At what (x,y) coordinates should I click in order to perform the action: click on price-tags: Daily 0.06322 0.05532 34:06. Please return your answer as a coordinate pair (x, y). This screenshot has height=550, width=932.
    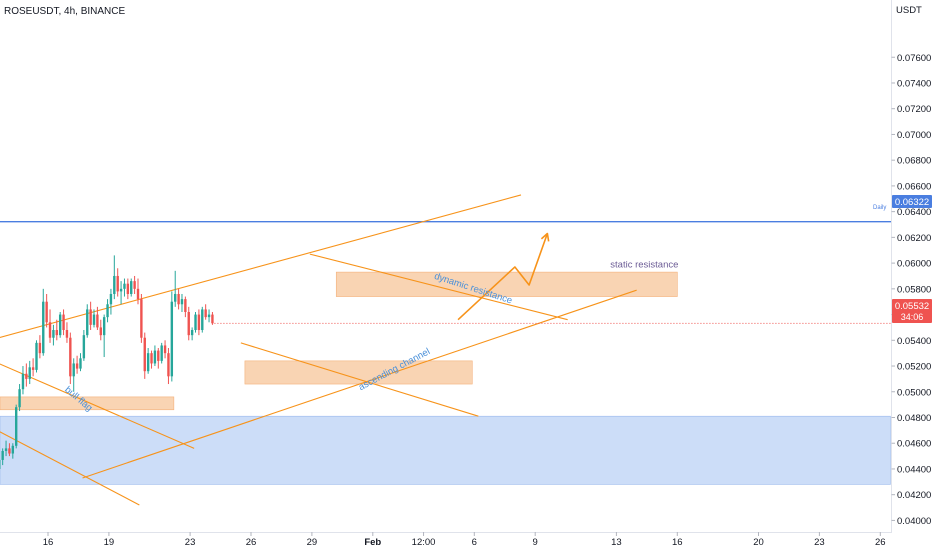
    Looking at the image, I should click on (902, 259).